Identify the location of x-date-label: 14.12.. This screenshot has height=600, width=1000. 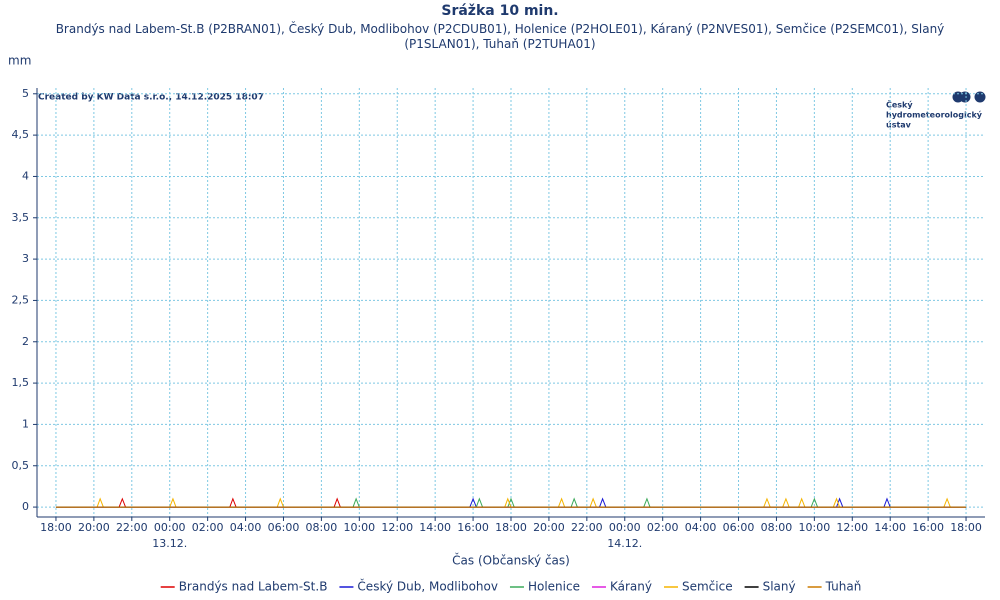
(624, 543).